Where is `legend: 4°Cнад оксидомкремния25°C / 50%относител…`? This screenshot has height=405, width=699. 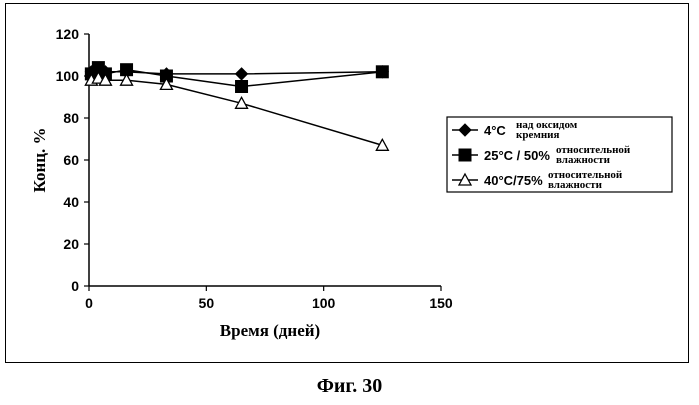
legend: 4°Cнад оксидомкремния25°C / 50%относител… is located at coordinates (559, 154).